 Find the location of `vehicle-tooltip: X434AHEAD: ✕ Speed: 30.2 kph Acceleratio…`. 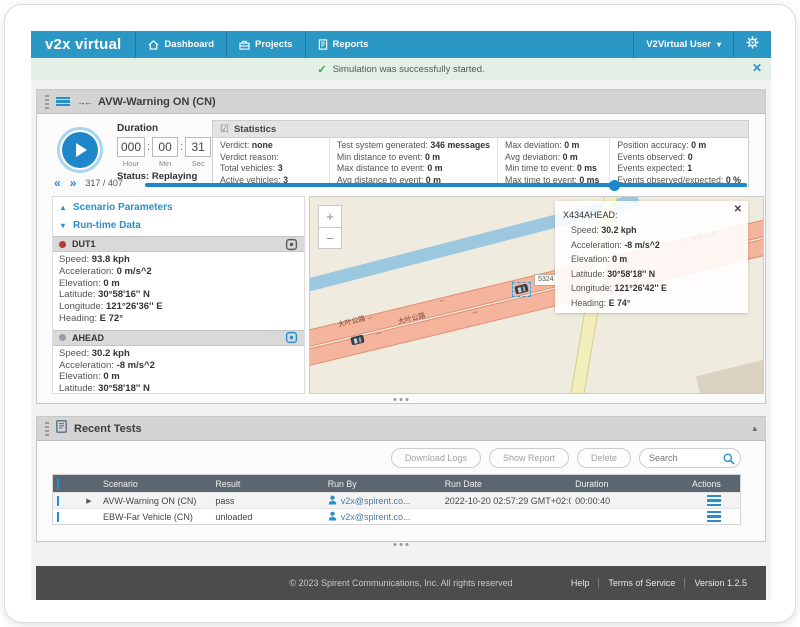

vehicle-tooltip: X434AHEAD: ✕ Speed: 30.2 kph Acceleratio… is located at coordinates (651, 257).